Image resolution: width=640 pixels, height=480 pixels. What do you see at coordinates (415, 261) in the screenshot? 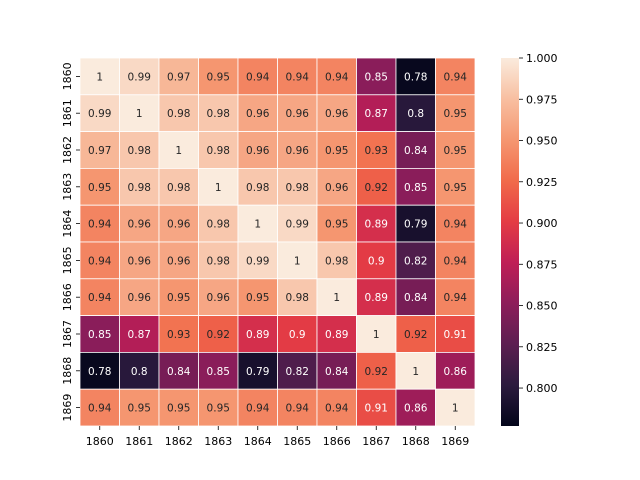
I see `cell-value-label: 0.82` at bounding box center [415, 261].